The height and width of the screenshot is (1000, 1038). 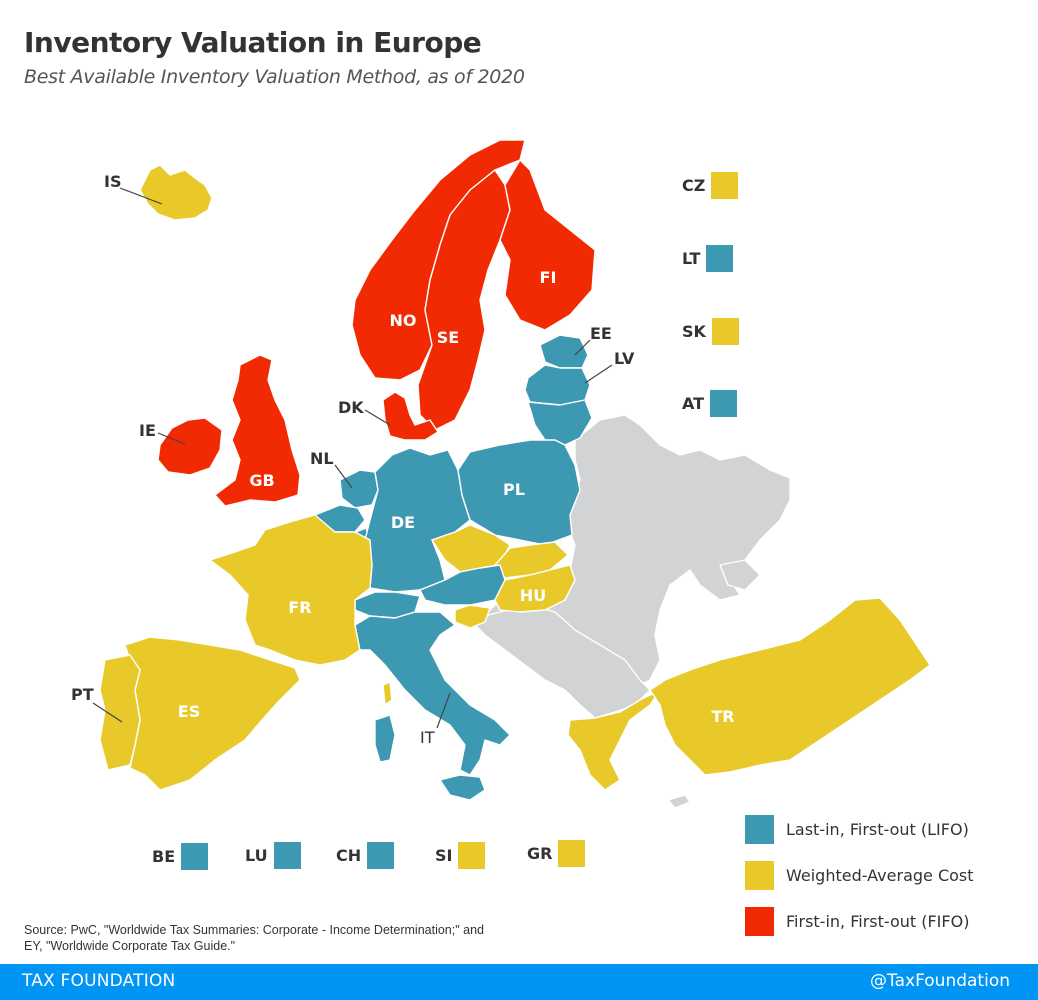 I want to click on bottom-key-code: BE, so click(x=164, y=856).